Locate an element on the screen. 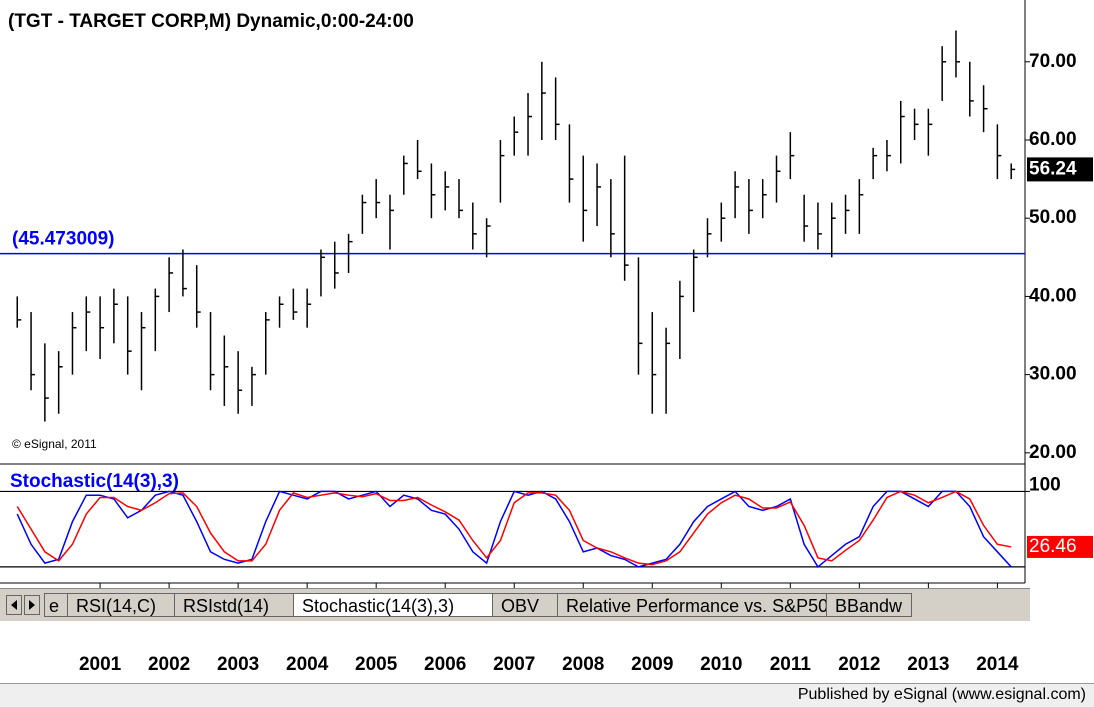 Image resolution: width=1094 pixels, height=707 pixels. x-tick-label: 2001 is located at coordinates (100, 664).